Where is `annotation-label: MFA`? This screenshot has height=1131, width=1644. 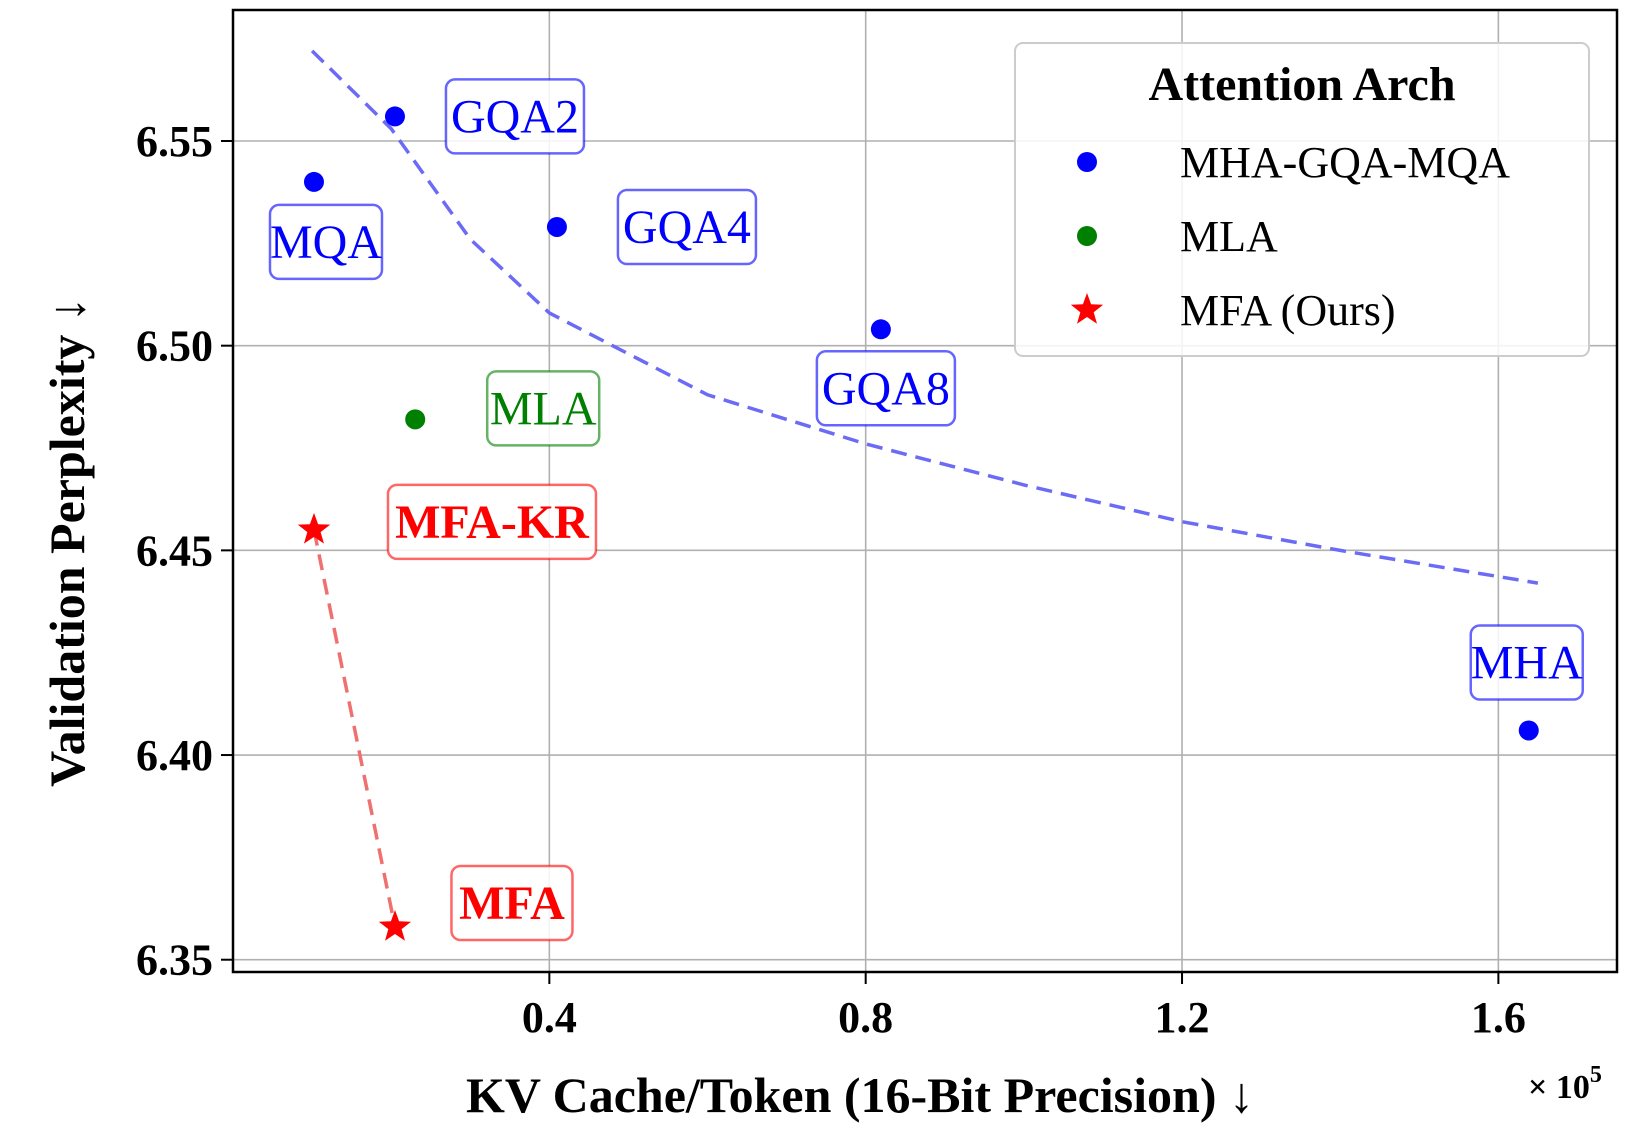
annotation-label: MFA is located at coordinates (512, 903).